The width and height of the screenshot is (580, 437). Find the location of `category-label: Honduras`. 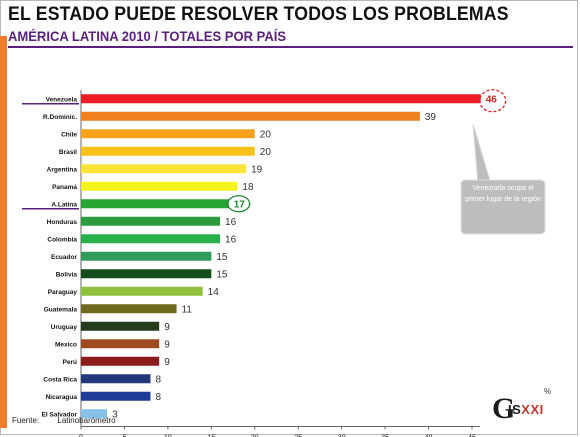

category-label: Honduras is located at coordinates (62, 222).